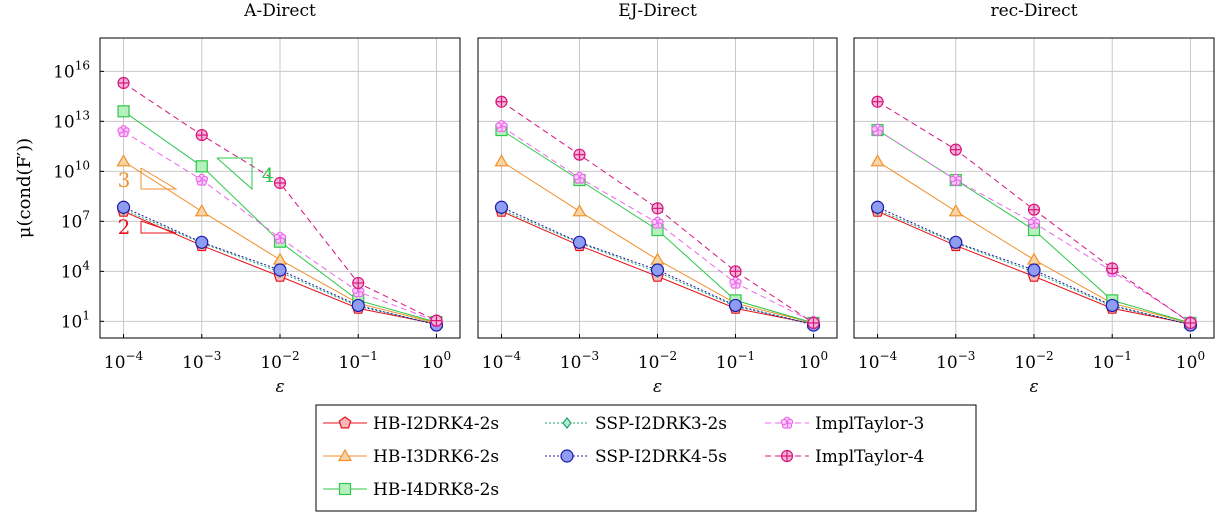 The height and width of the screenshot is (514, 1226). I want to click on slope-label-4: 4, so click(268, 175).